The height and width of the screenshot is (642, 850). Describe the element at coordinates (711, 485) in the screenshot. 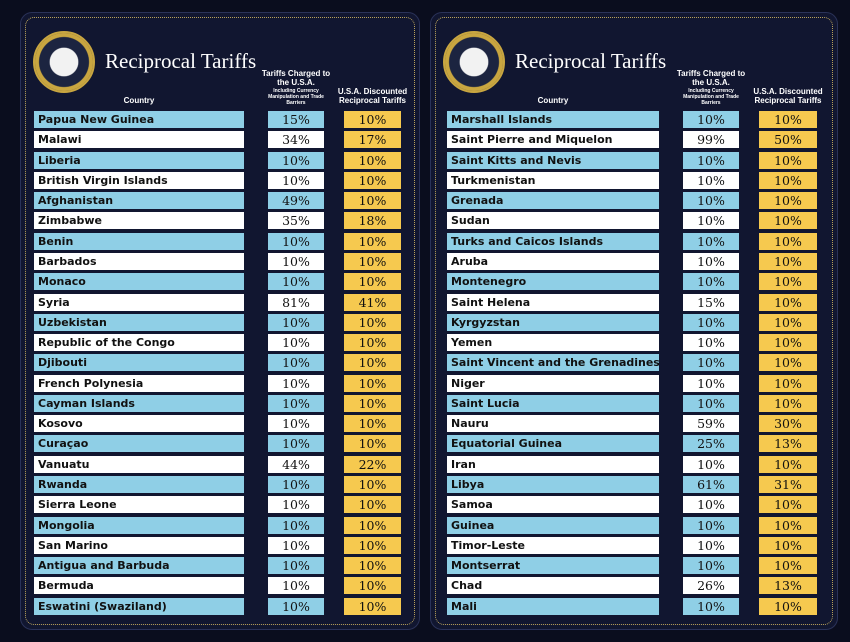

I see `charged-cell: 61%` at that location.